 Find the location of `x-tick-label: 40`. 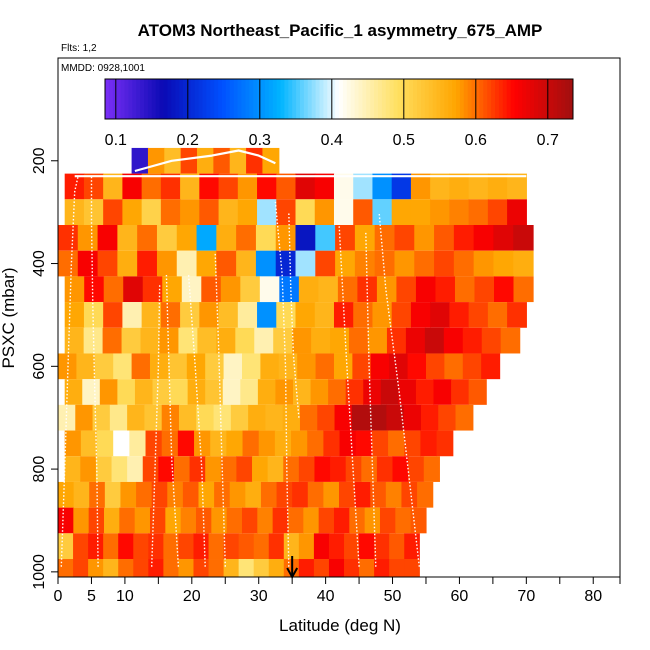

x-tick-label: 40 is located at coordinates (326, 596).